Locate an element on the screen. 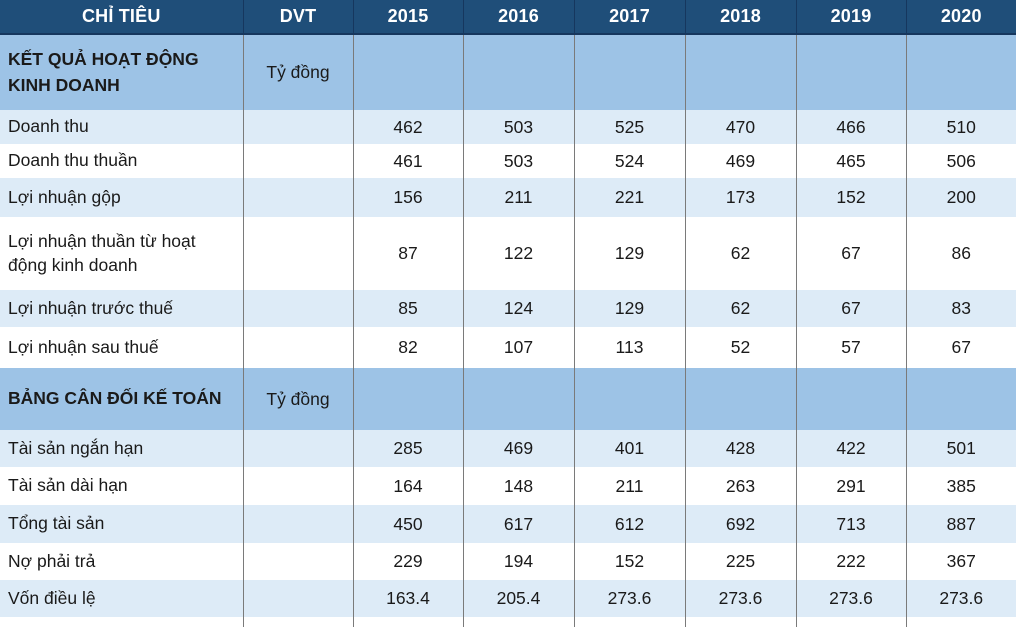  column-header-dvt: DVT is located at coordinates (298, 17).